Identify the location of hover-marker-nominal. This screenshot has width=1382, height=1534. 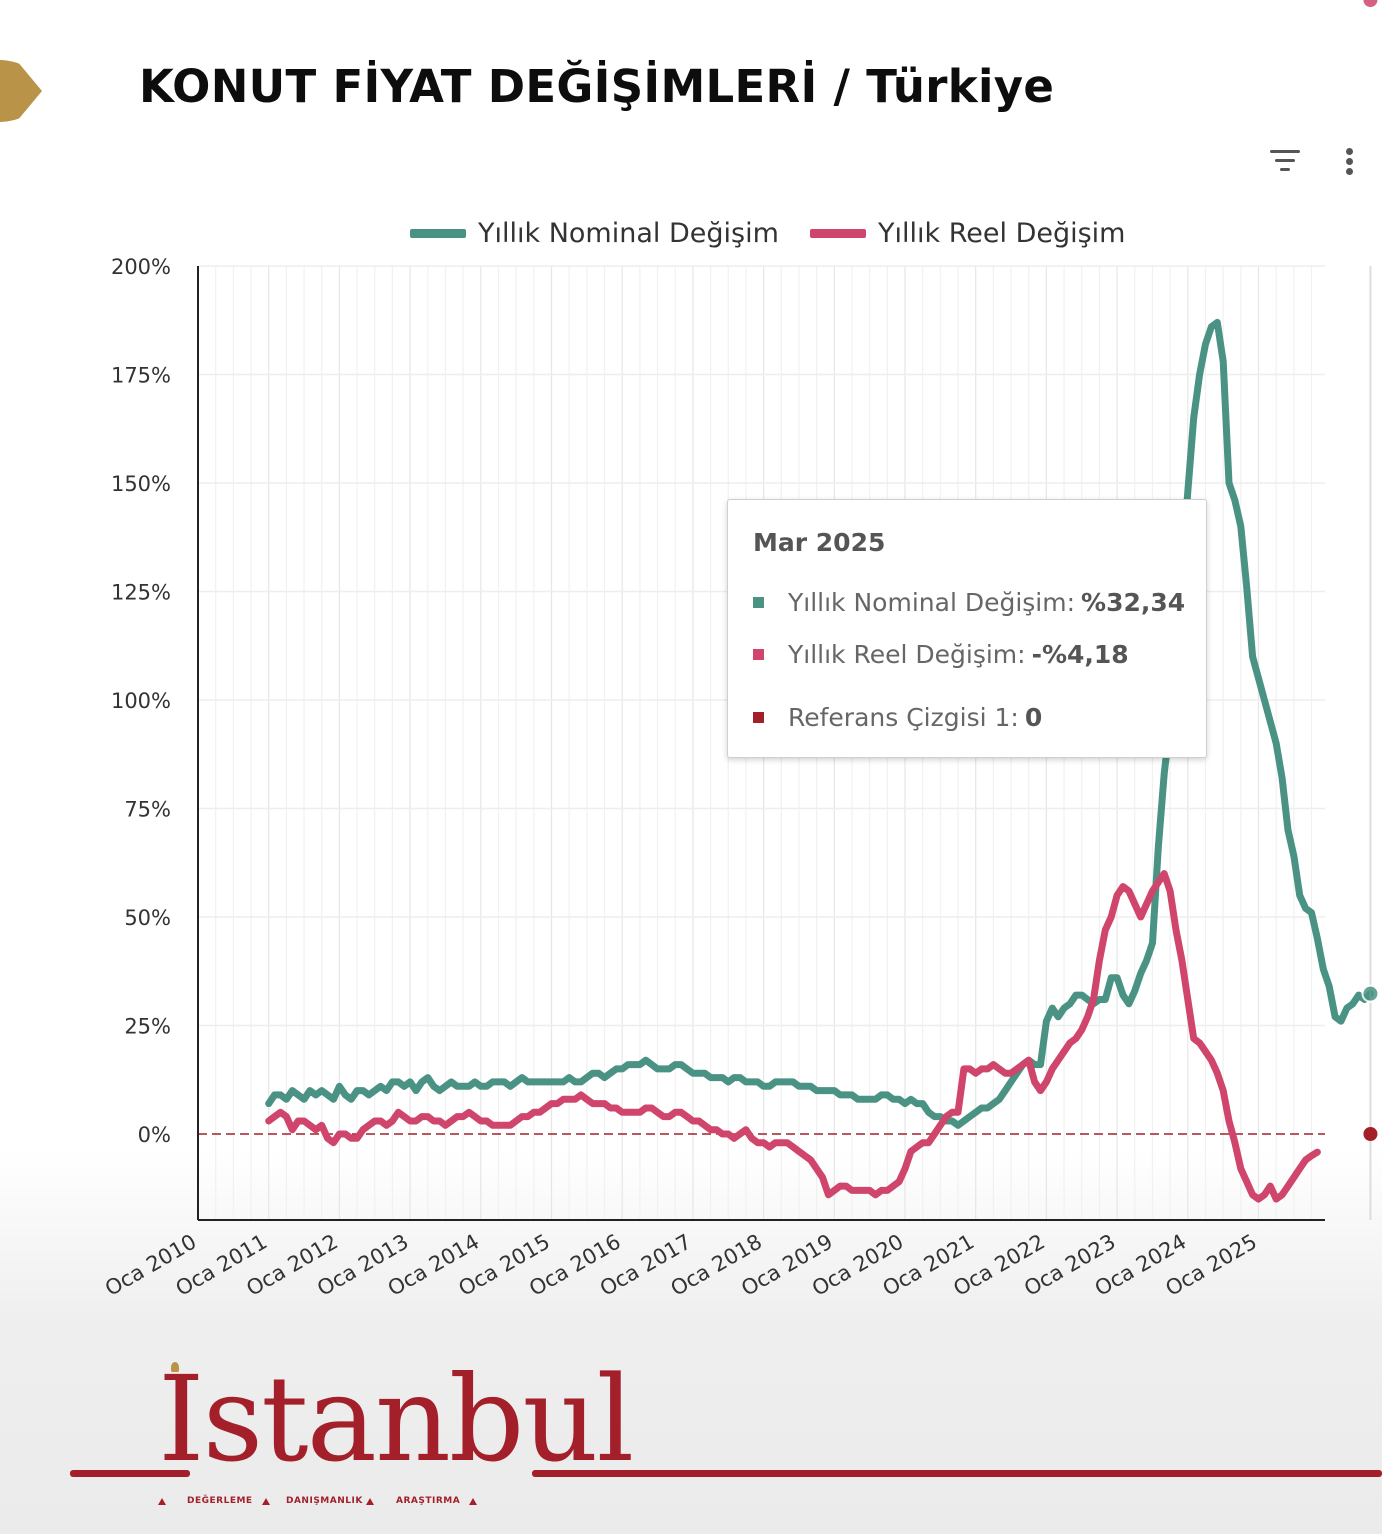
(1370, 993).